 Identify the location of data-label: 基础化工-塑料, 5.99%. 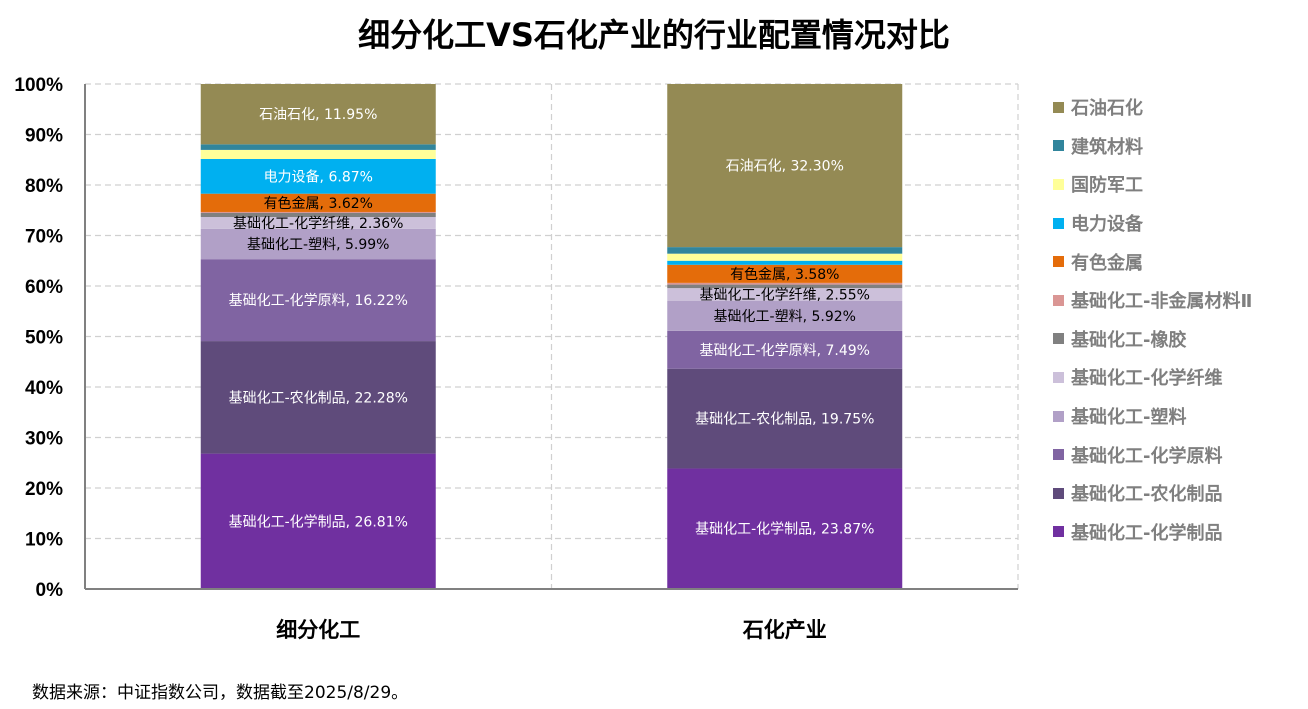
(318, 244).